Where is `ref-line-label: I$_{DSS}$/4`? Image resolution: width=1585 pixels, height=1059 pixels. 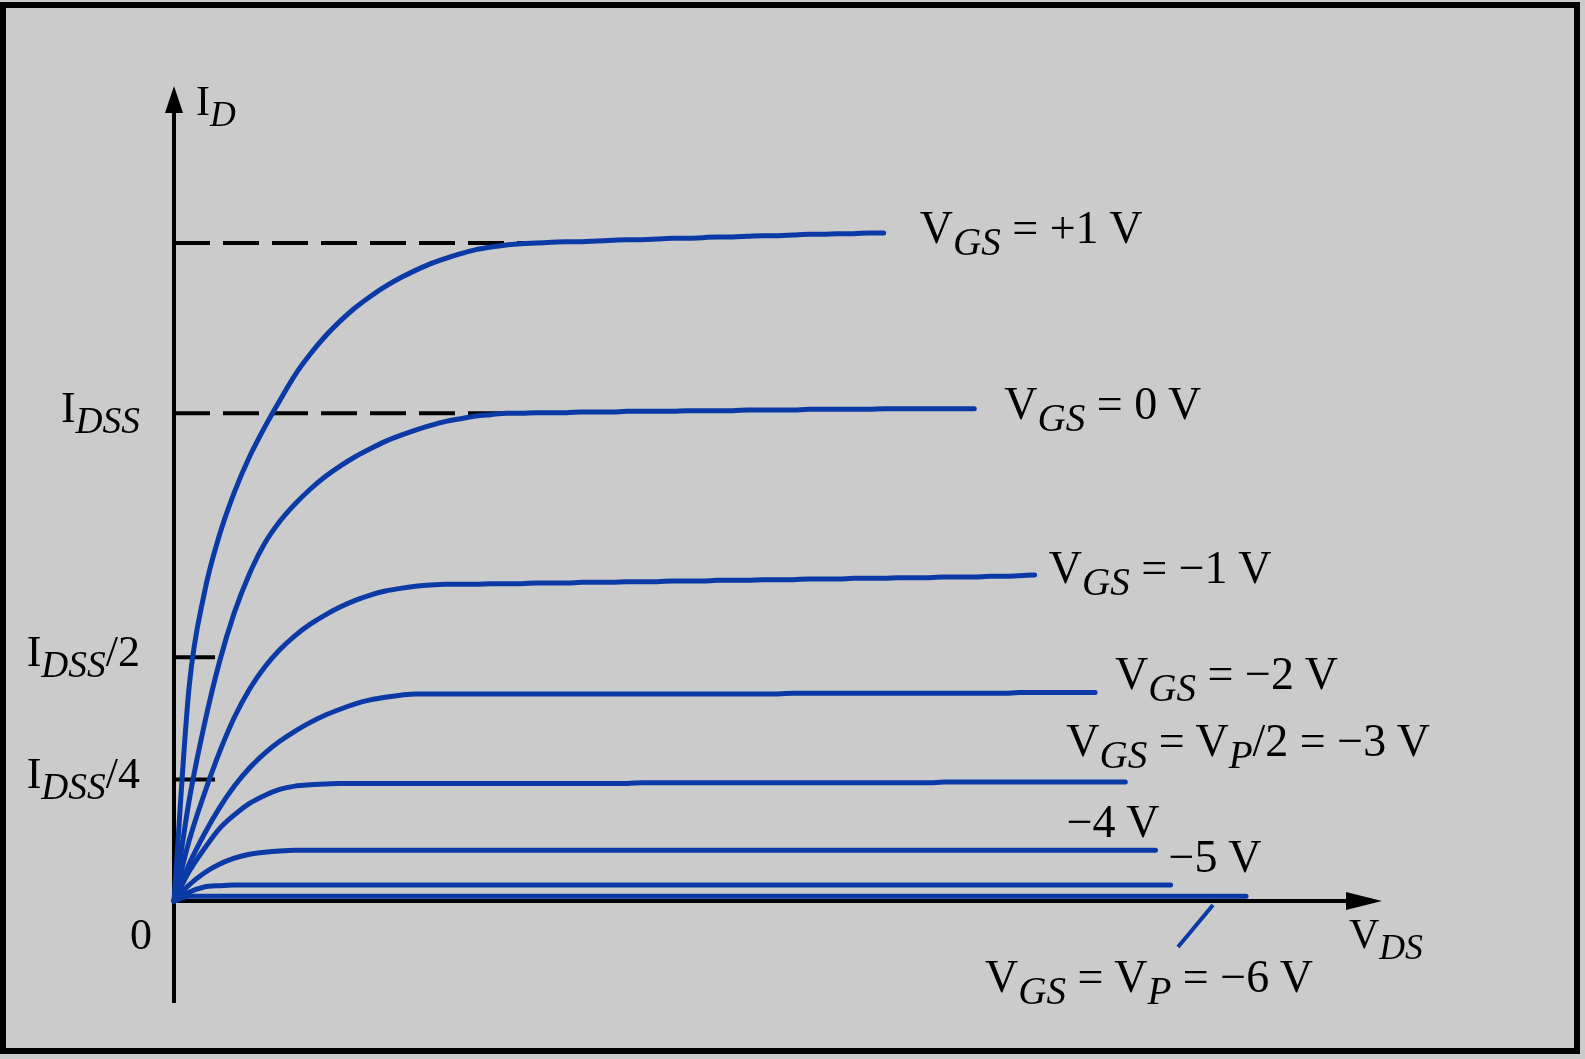
ref-line-label: I$_{DSS}$/4 is located at coordinates (83, 778).